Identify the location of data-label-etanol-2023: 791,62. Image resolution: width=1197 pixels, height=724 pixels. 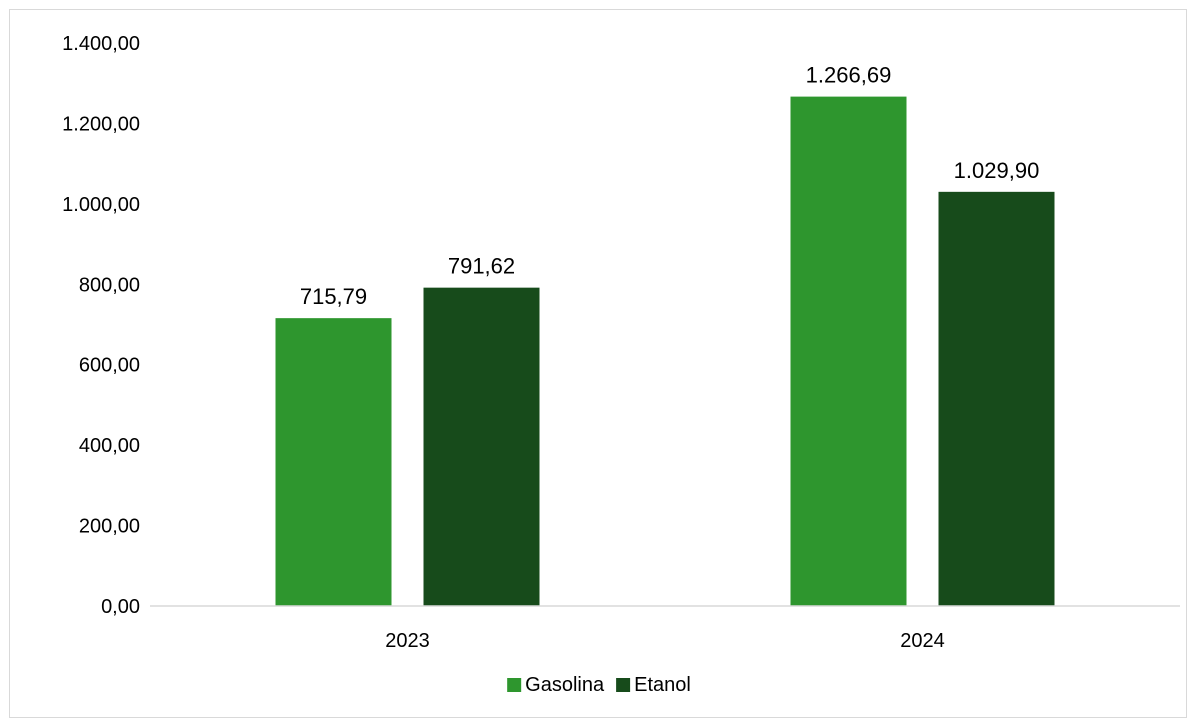
(481, 266).